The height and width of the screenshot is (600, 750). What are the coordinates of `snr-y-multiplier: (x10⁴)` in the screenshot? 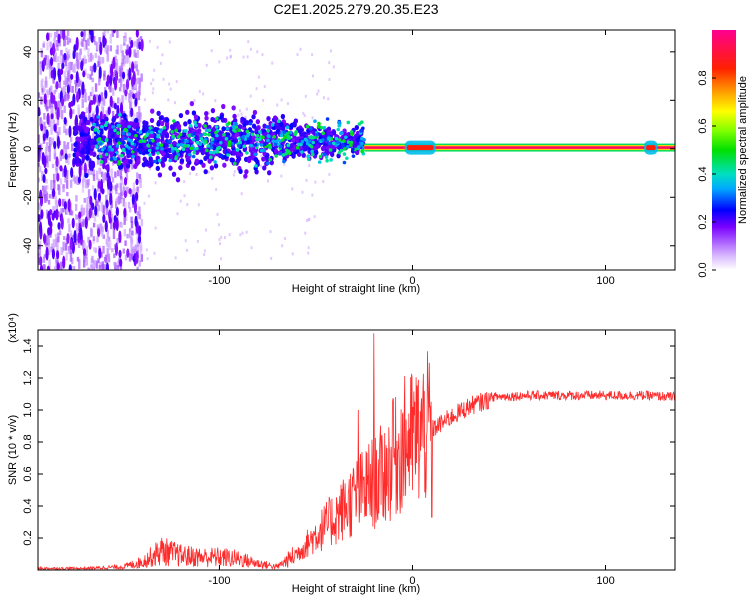 It's located at (13, 328).